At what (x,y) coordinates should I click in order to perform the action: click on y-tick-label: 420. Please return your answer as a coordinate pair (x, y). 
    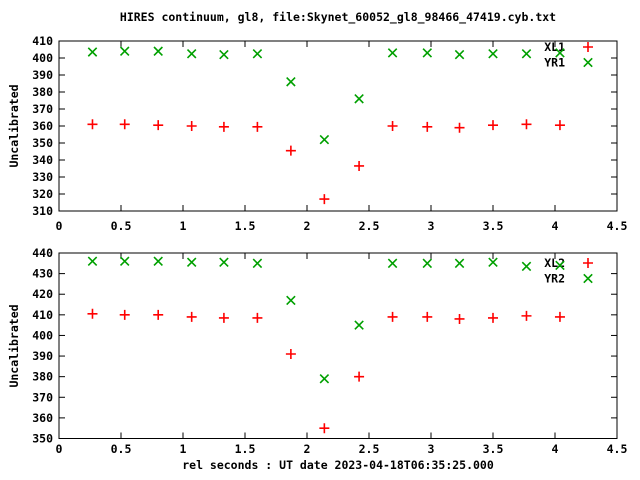
    Looking at the image, I should click on (42, 294).